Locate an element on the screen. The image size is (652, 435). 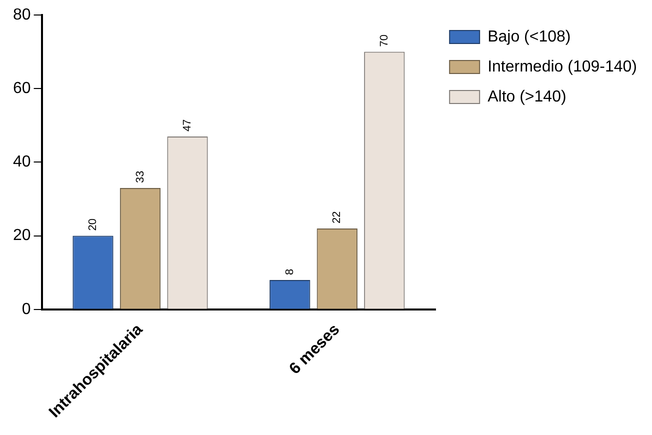
y-tick-label: 80 is located at coordinates (22, 15).